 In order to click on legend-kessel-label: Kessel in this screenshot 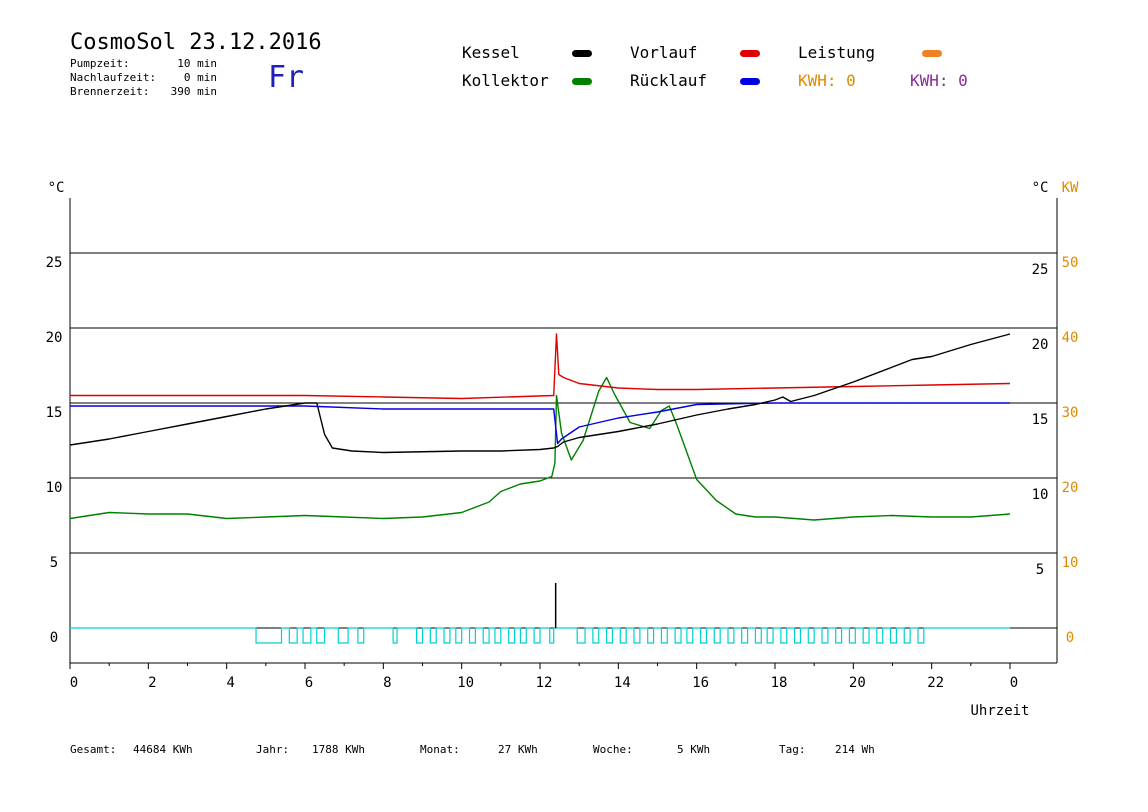, I will do `click(491, 52)`.